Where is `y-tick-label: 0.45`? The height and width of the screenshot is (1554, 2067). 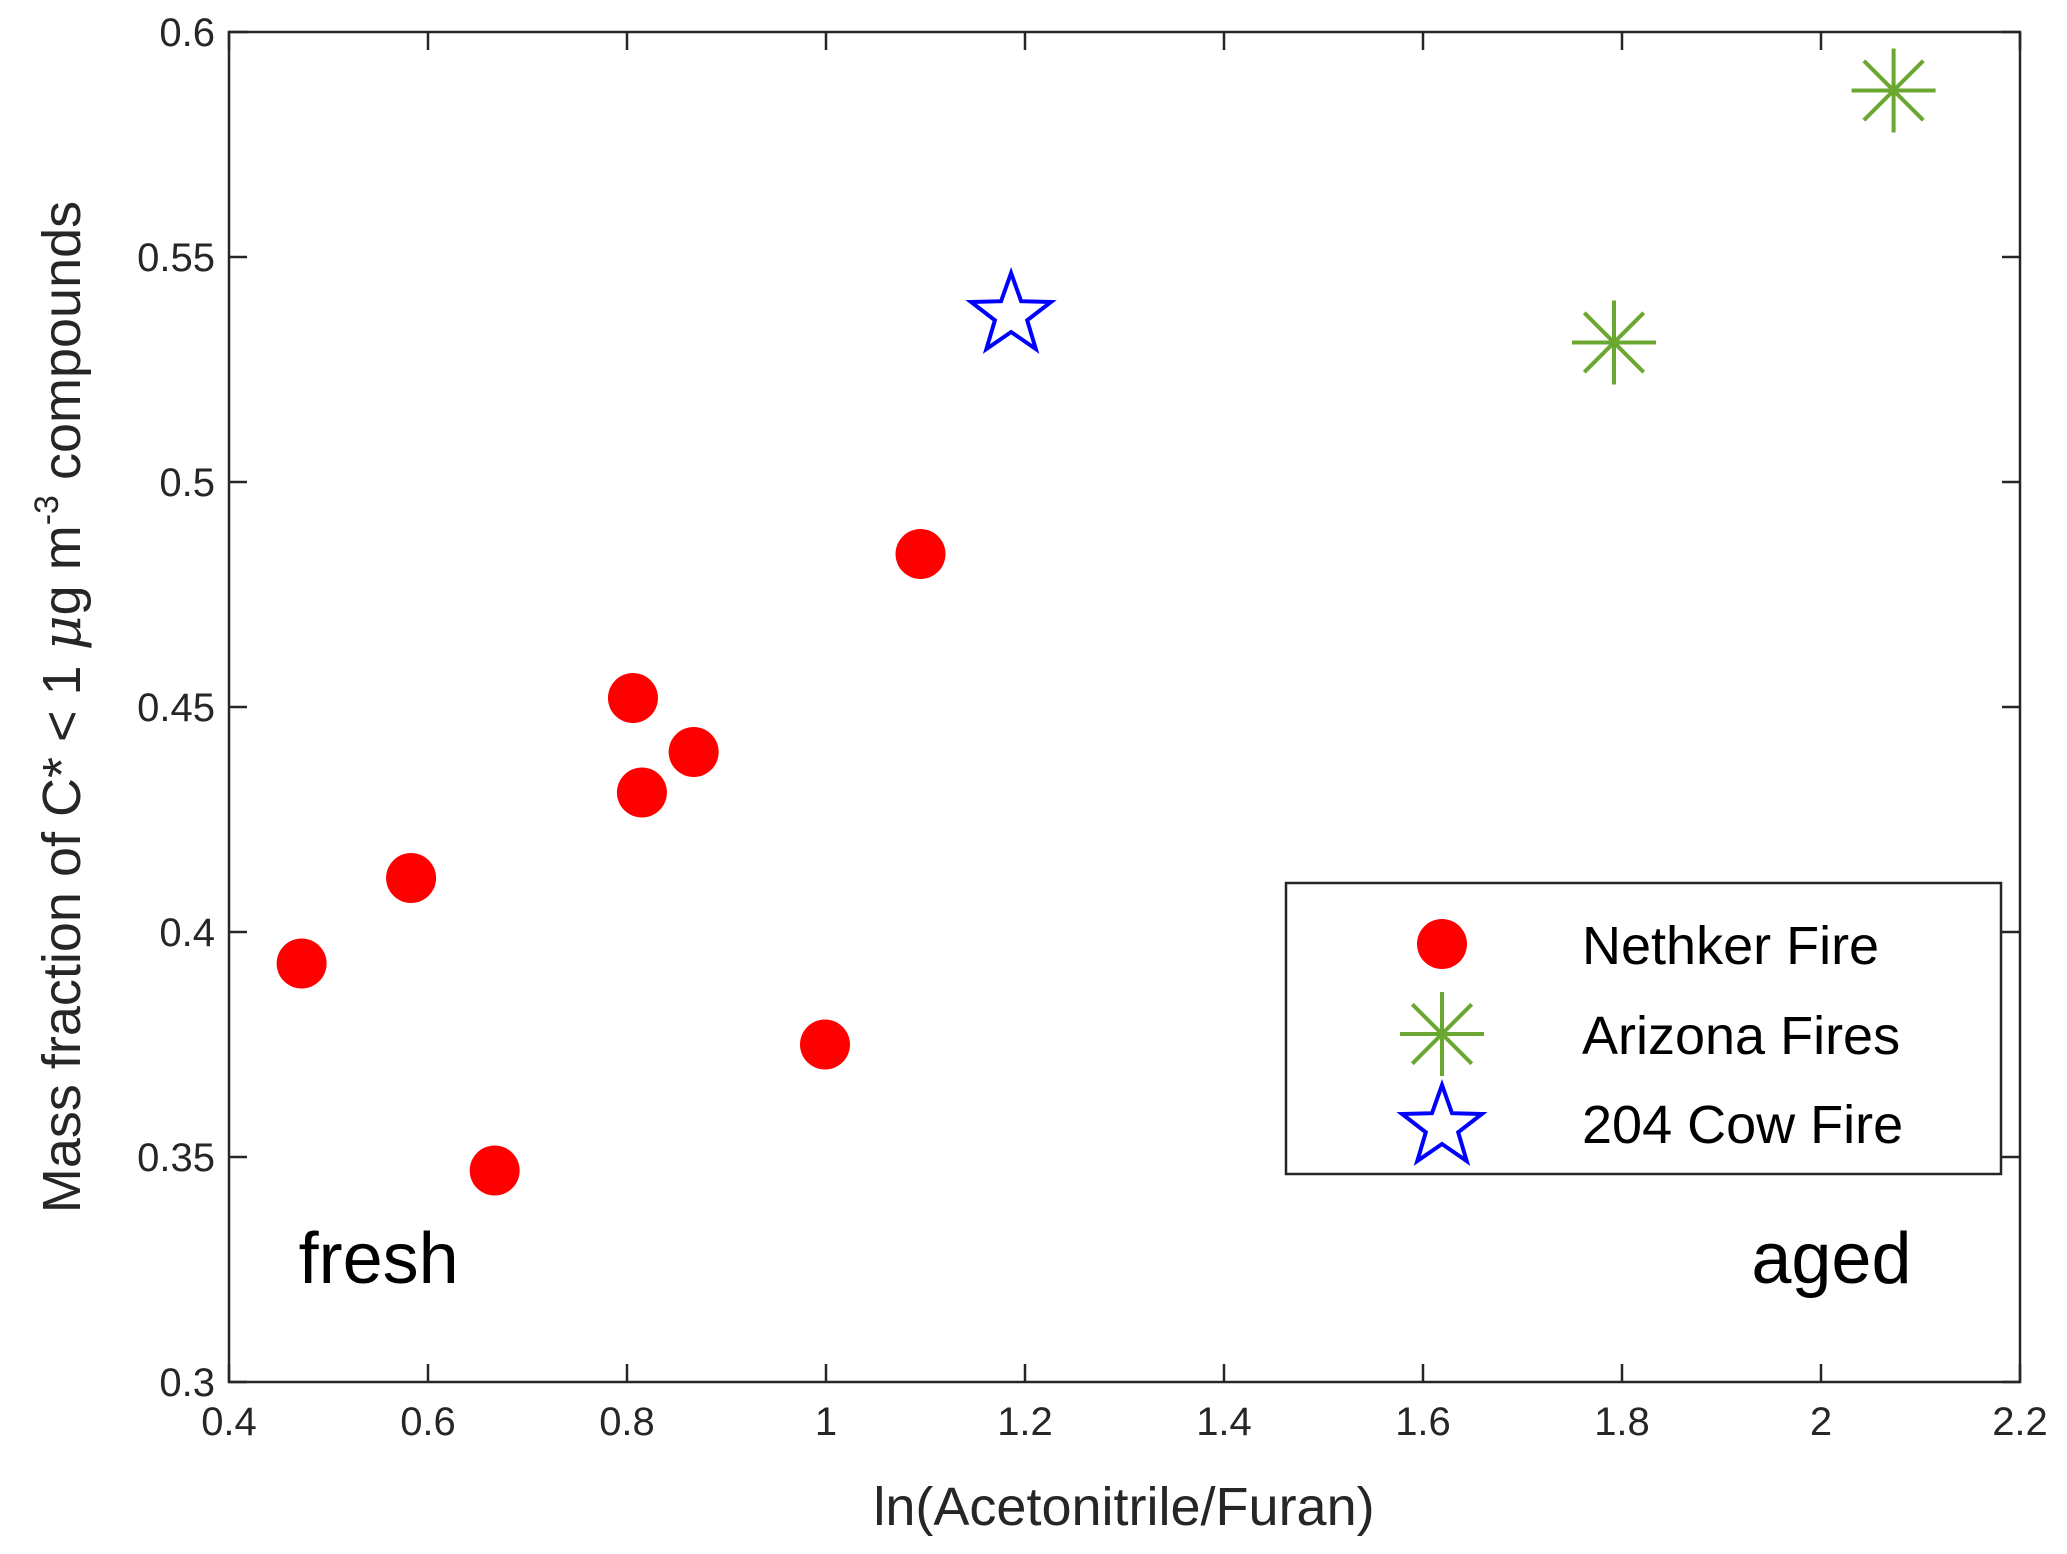
y-tick-label: 0.45 is located at coordinates (176, 708).